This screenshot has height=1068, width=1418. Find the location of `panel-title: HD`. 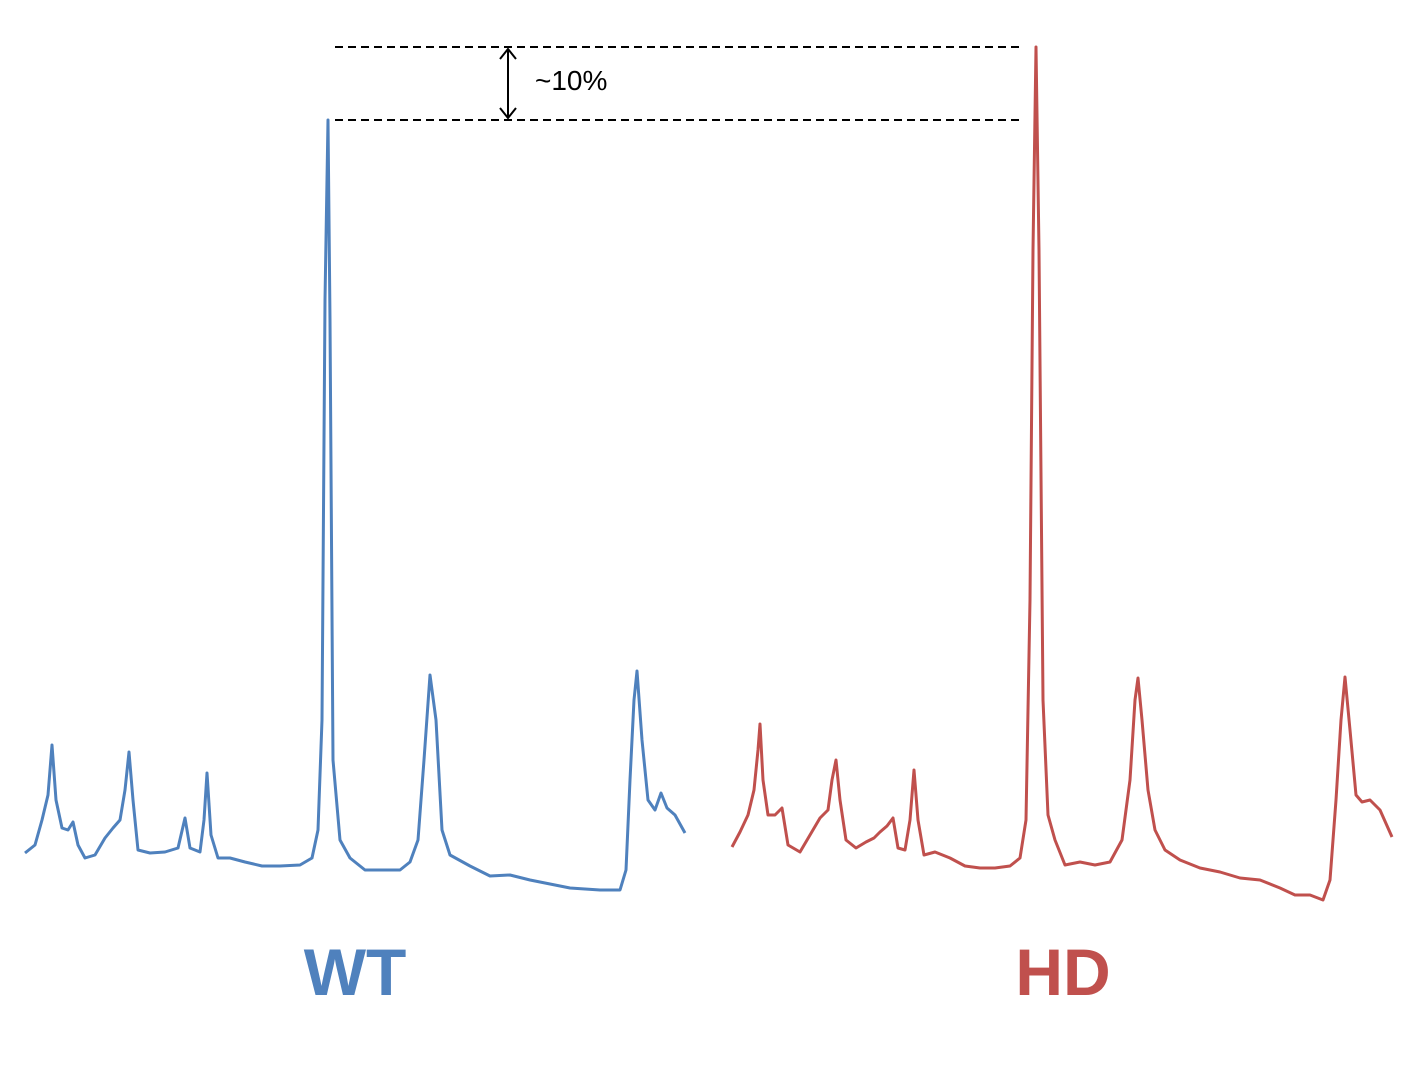

panel-title: HD is located at coordinates (1062, 972).